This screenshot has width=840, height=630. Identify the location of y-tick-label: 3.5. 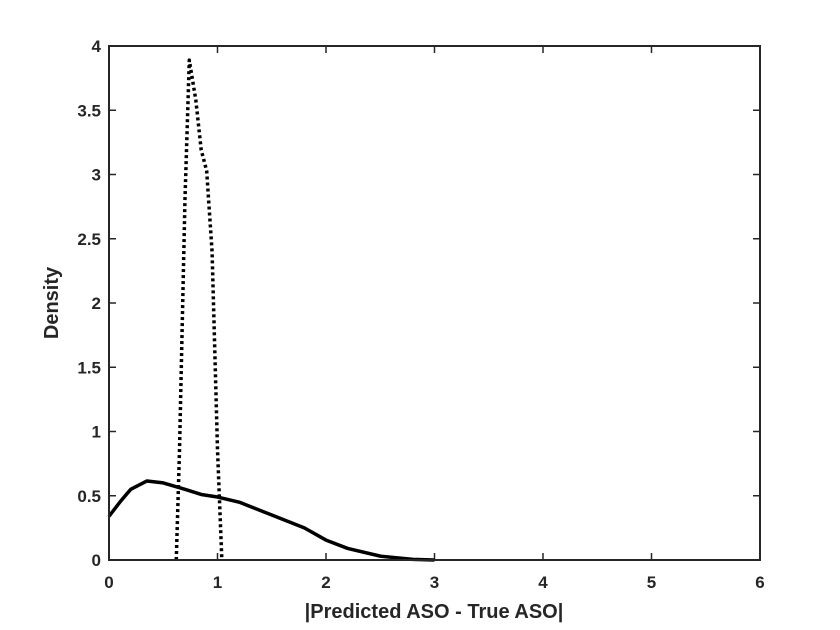
(89, 110).